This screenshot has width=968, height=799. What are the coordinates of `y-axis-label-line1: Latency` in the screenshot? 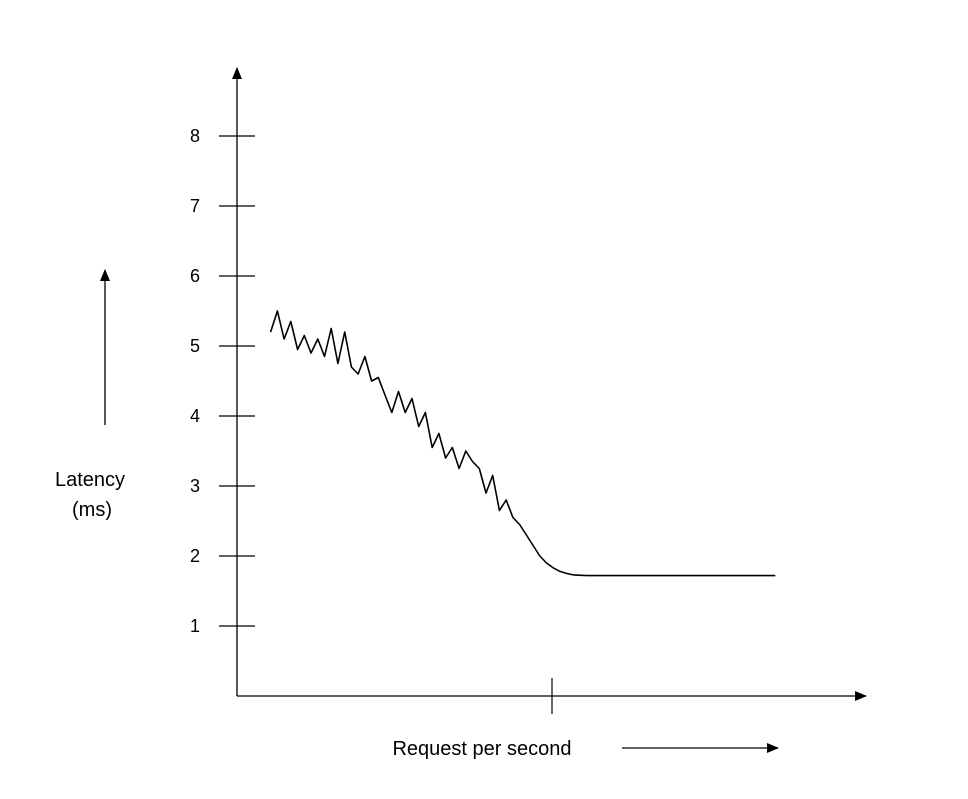 It's located at (90, 480).